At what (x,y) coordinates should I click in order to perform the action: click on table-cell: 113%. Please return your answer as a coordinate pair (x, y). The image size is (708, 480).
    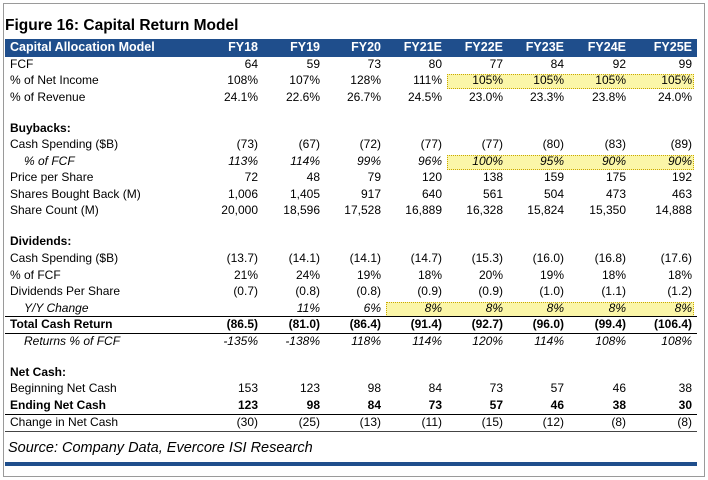
    Looking at the image, I should click on (243, 161).